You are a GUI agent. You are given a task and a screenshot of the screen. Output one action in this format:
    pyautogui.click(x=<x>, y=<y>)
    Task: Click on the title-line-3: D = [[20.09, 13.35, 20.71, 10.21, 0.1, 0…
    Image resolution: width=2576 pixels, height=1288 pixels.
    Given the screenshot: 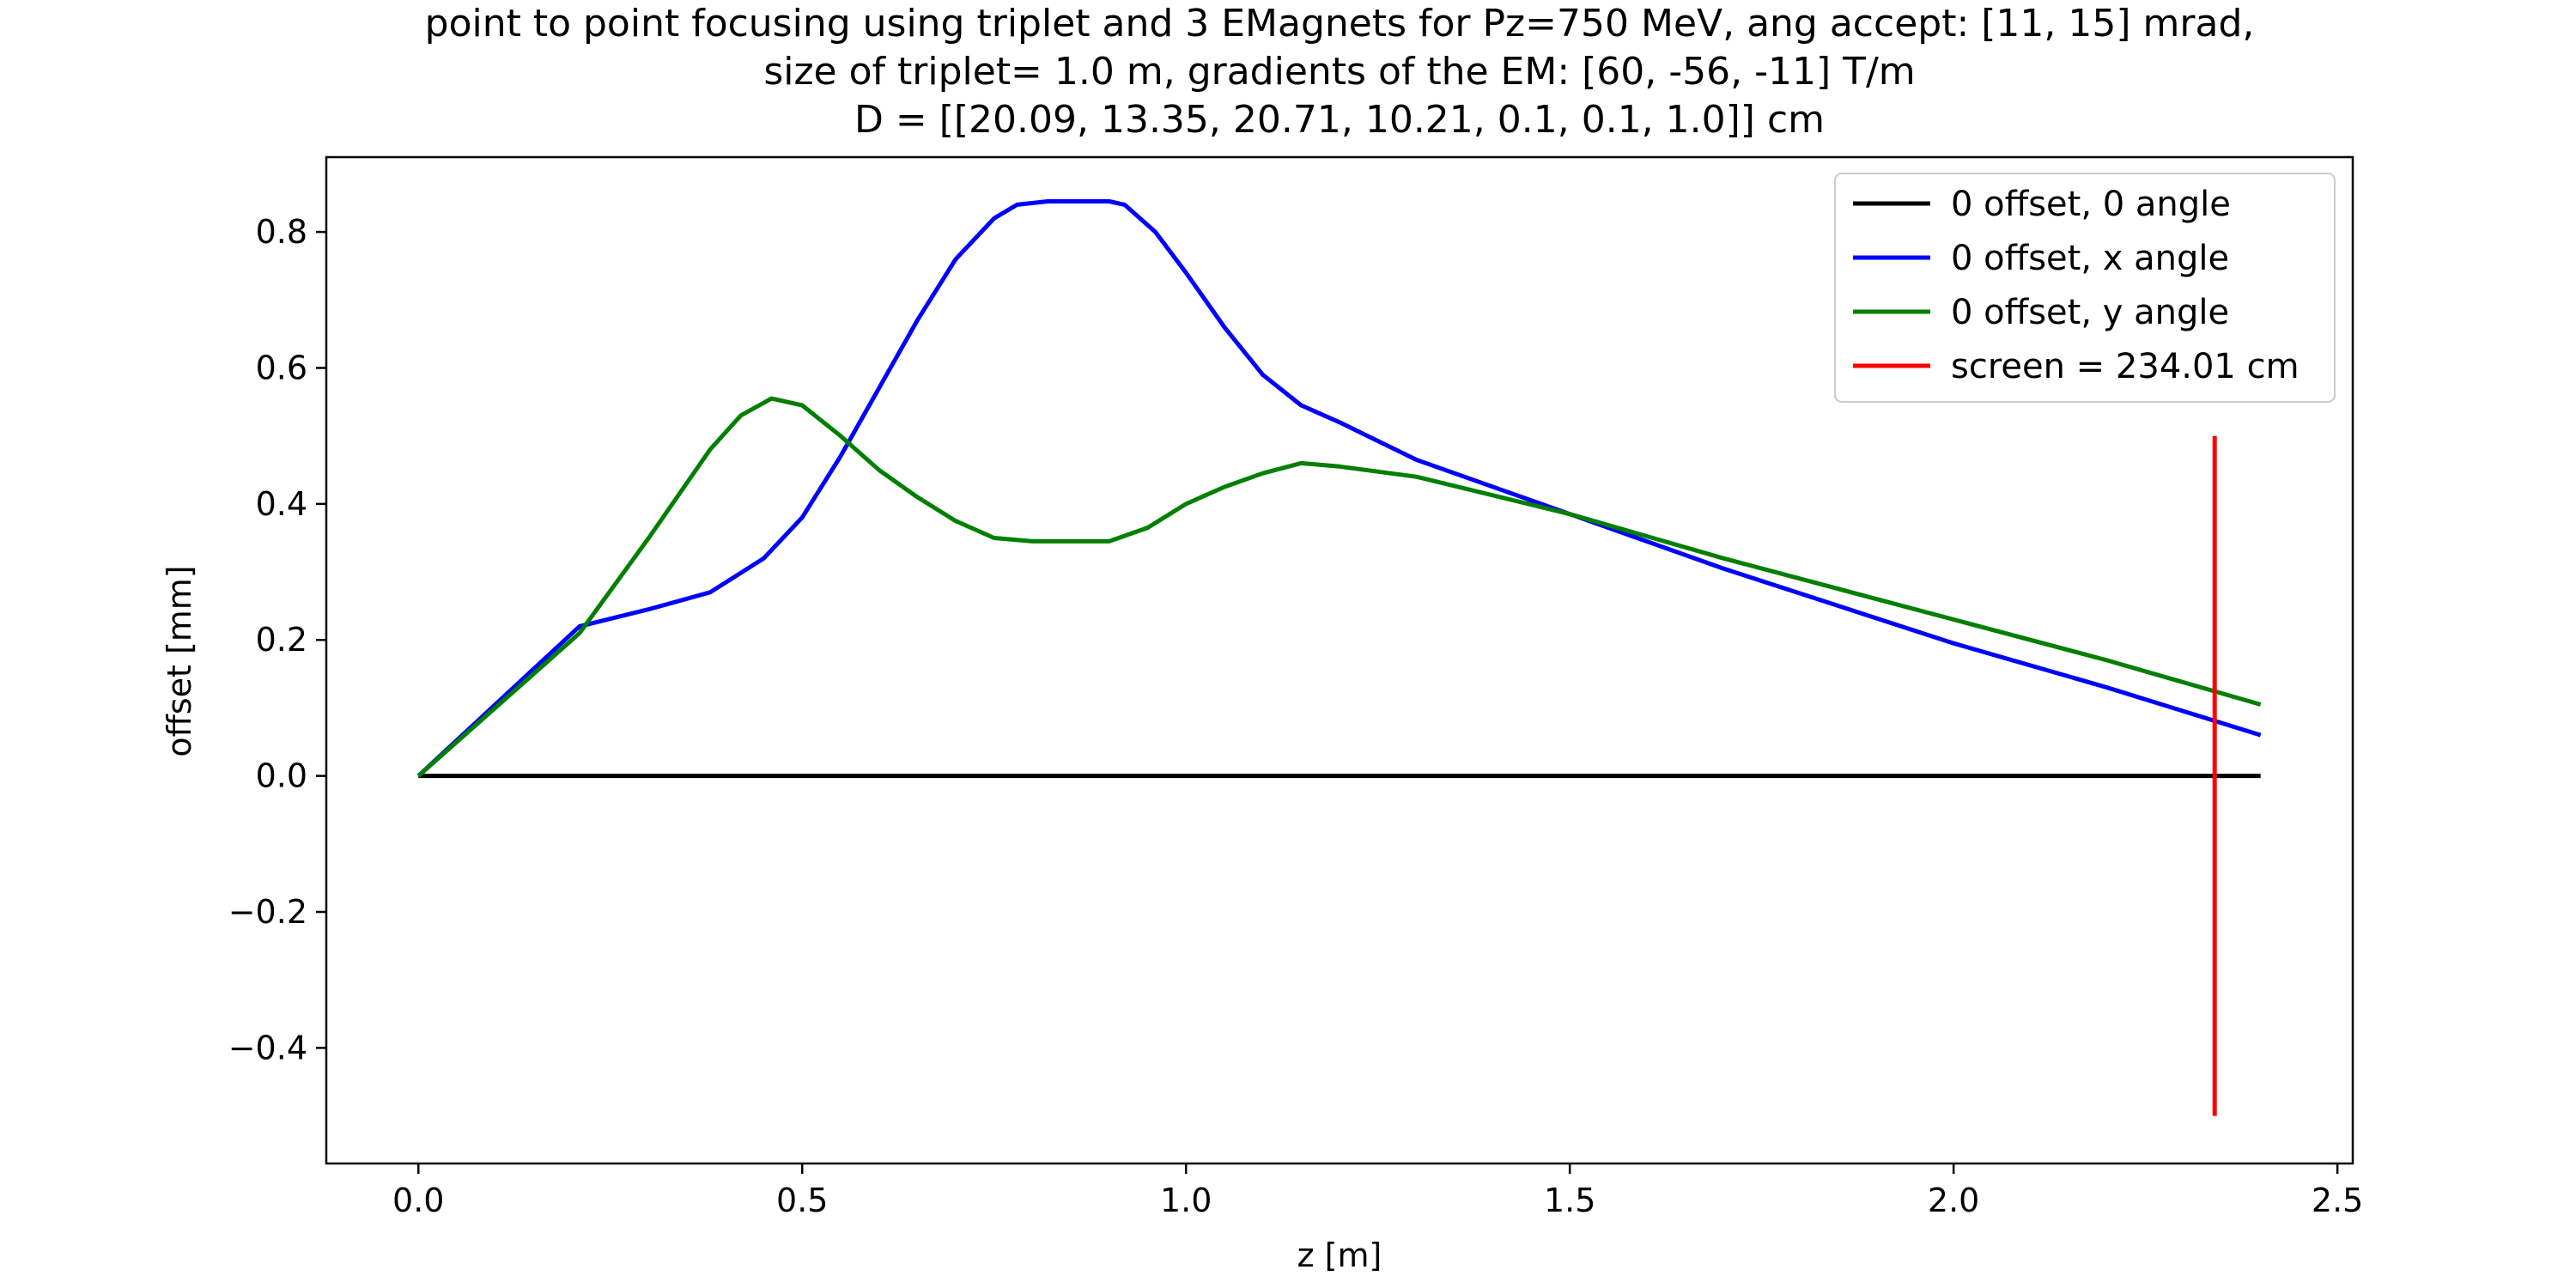 What is the action you would take?
    pyautogui.click(x=1339, y=120)
    